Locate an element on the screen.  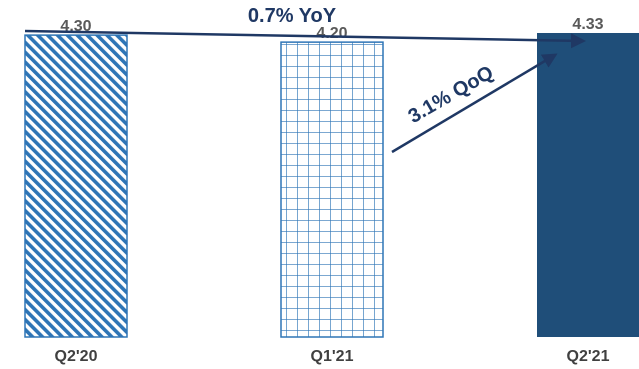
yoy-arrow is located at coordinates (305, 39).